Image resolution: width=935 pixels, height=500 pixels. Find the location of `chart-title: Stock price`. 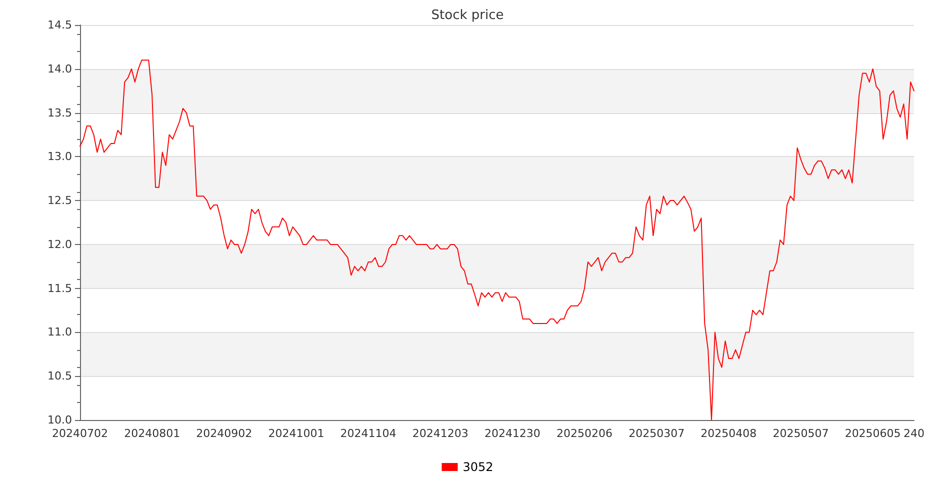

chart-title: Stock price is located at coordinates (467, 15).